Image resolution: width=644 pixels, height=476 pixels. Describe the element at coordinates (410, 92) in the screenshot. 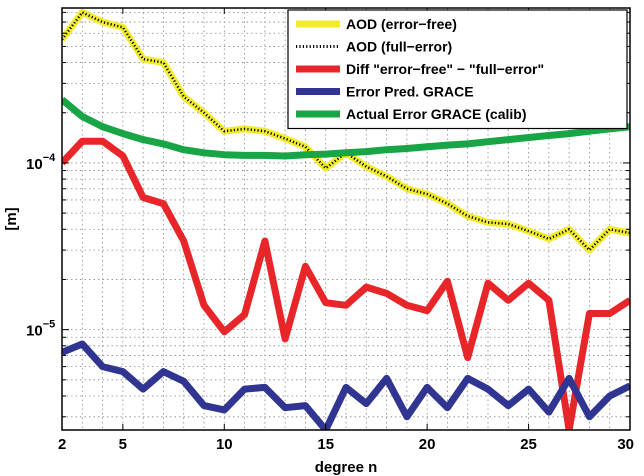

I see `legend-label: Error Pred. GRACE` at that location.